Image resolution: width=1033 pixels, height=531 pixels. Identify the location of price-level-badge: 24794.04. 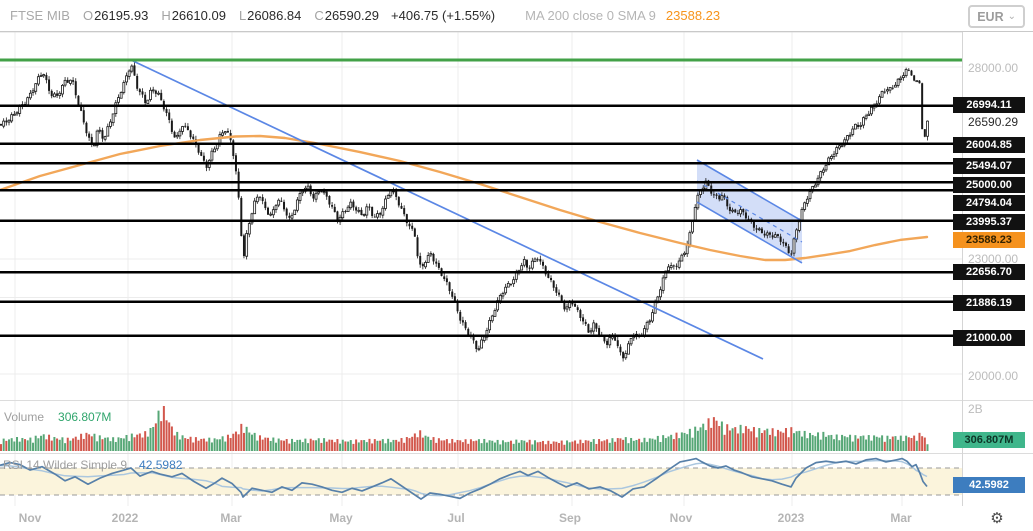
(989, 203).